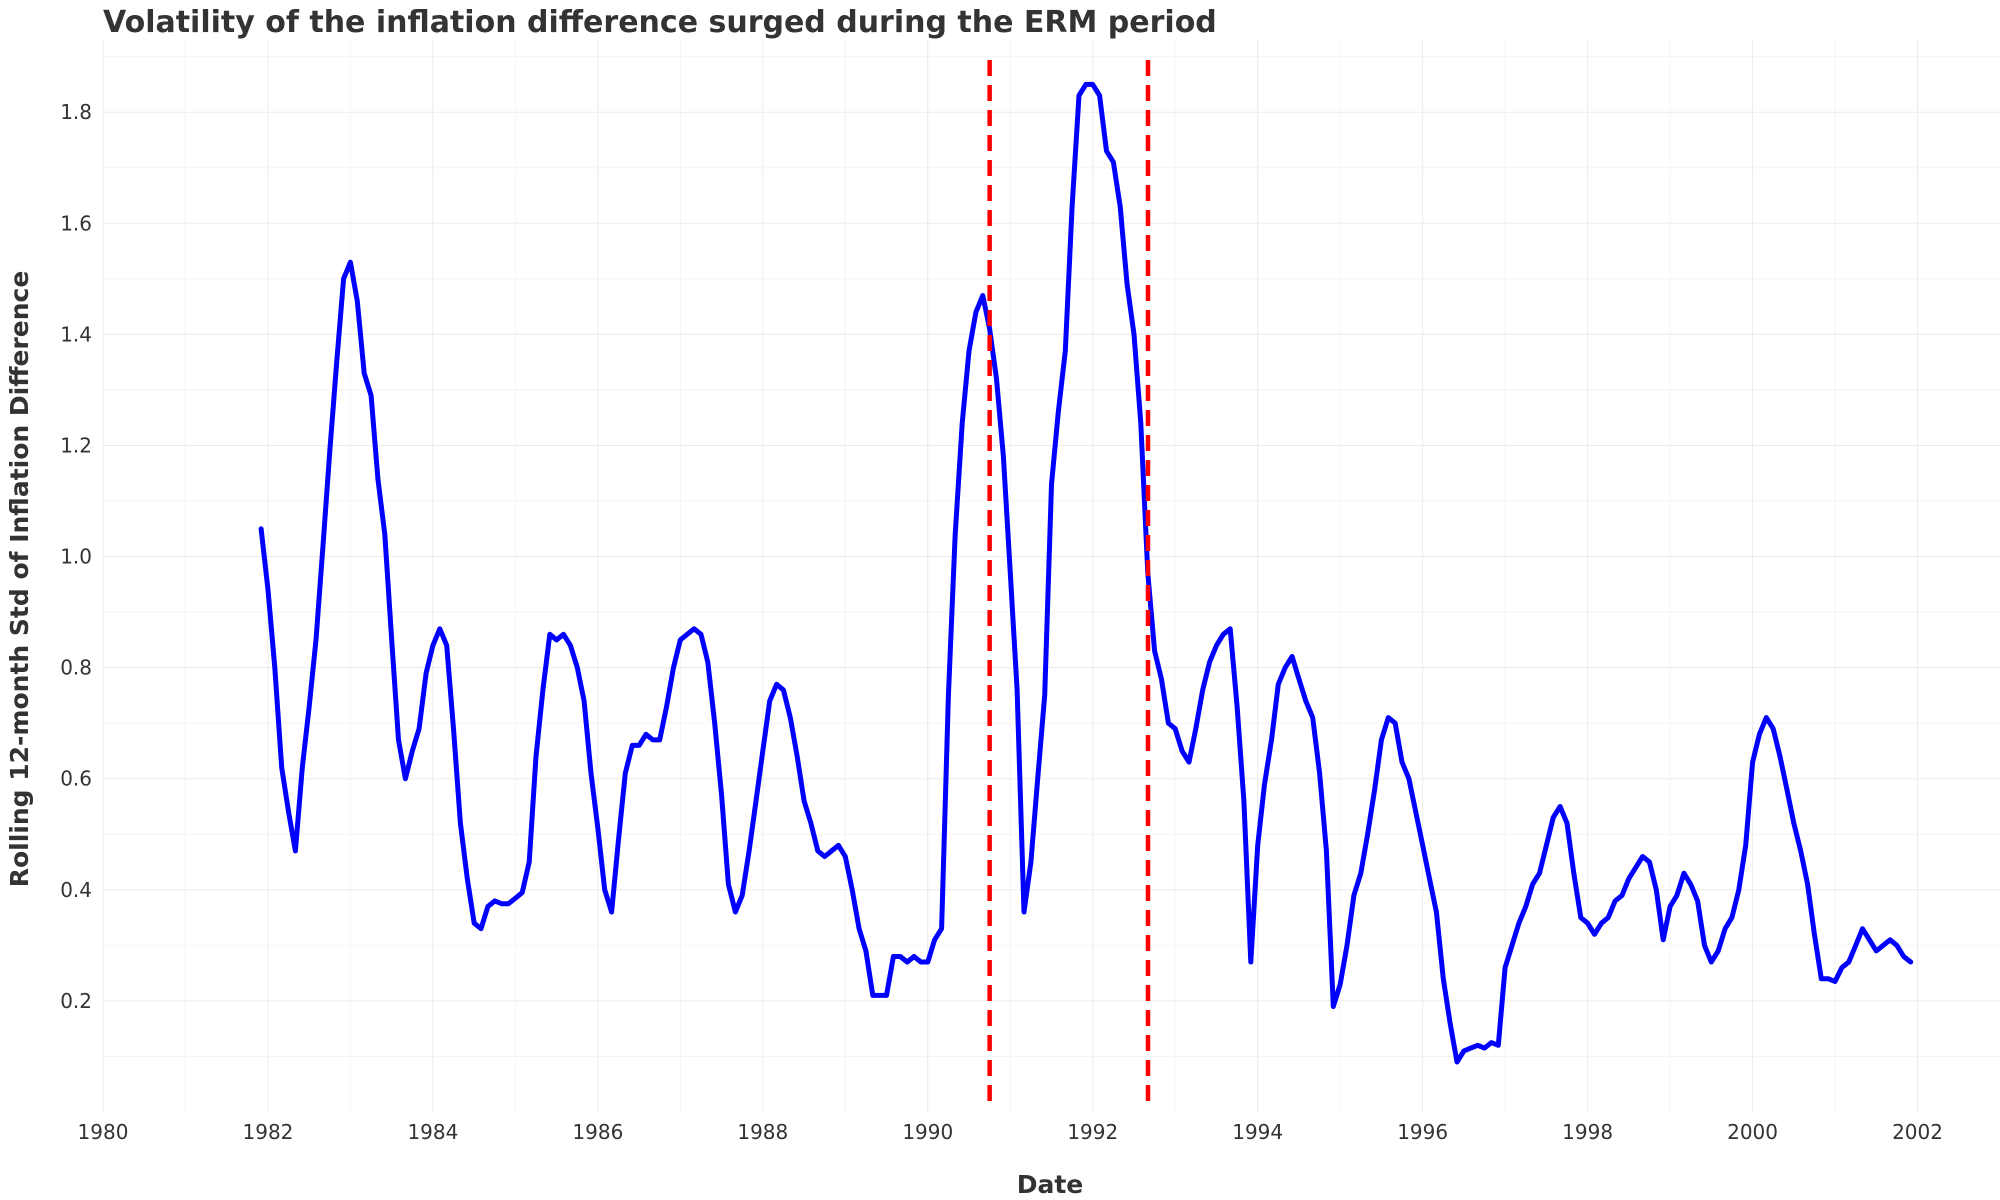 Image resolution: width=2000 pixels, height=1200 pixels. I want to click on x-tick-label: 1988, so click(762, 1132).